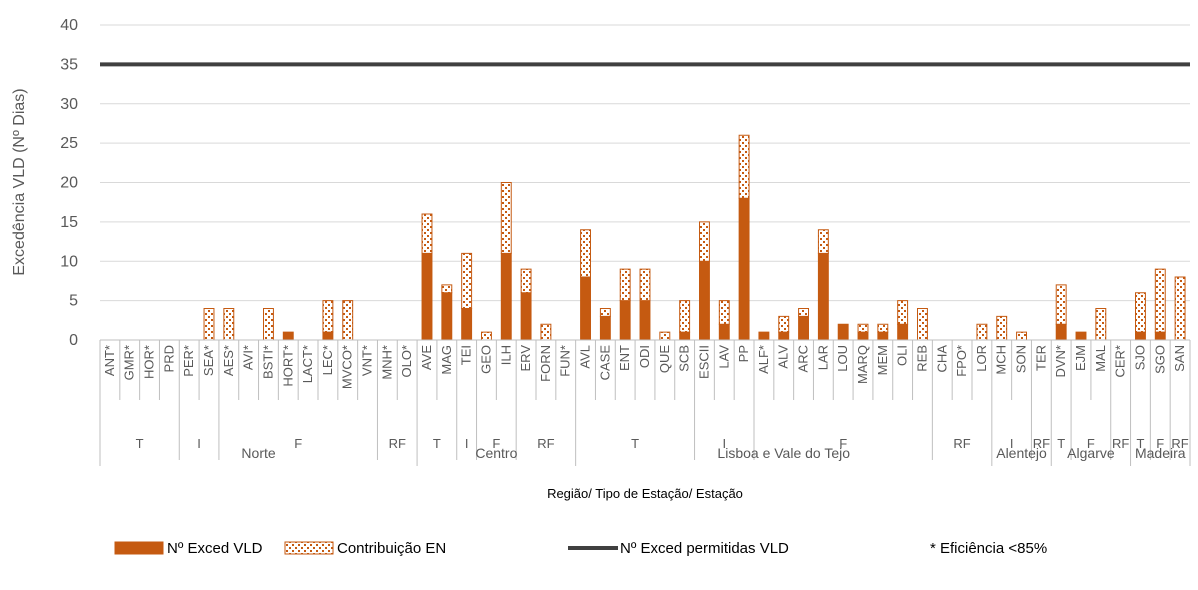 The height and width of the screenshot is (590, 1198). I want to click on x-tick-label: HOR*, so click(149, 362).